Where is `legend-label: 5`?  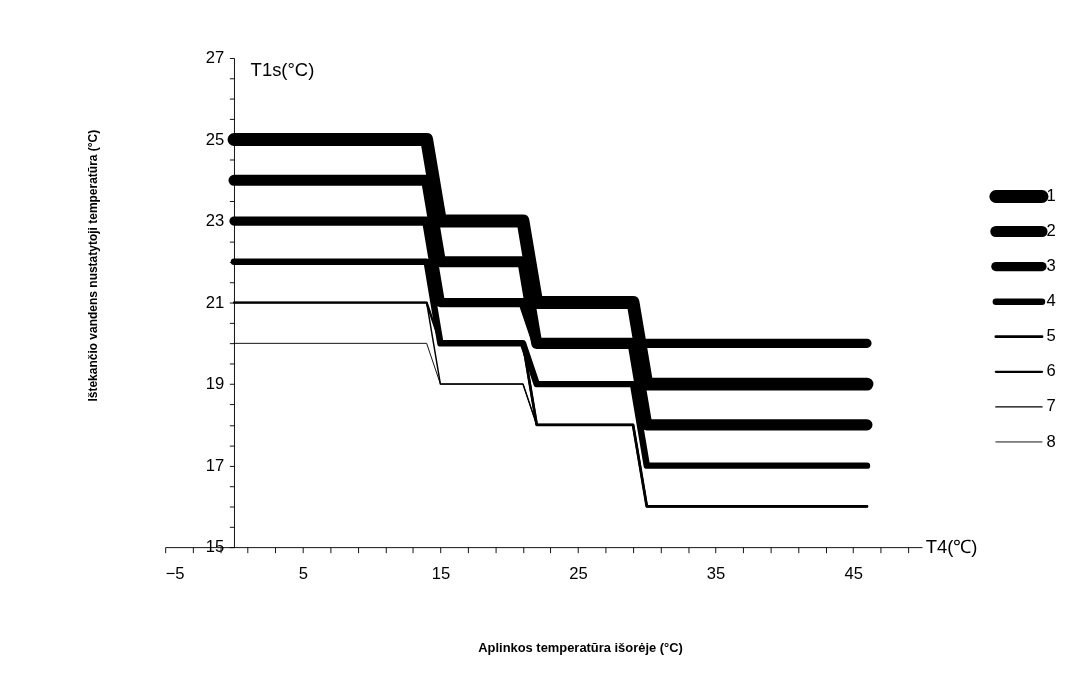
legend-label: 5 is located at coordinates (1051, 336).